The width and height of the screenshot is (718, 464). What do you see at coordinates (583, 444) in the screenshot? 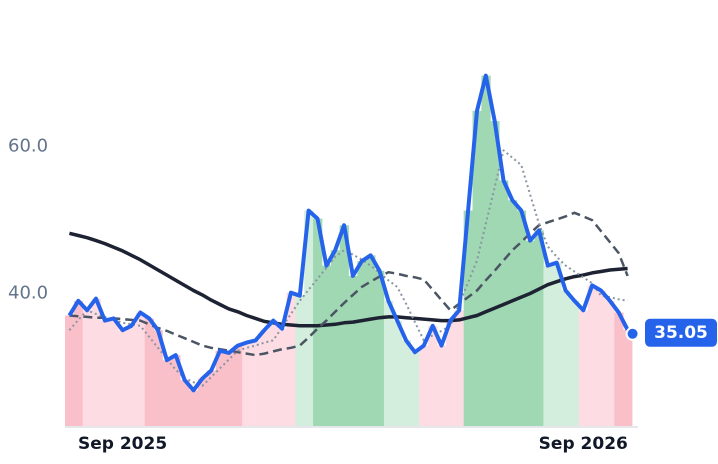
I see `x-tick-label: Sep 2026` at bounding box center [583, 444].